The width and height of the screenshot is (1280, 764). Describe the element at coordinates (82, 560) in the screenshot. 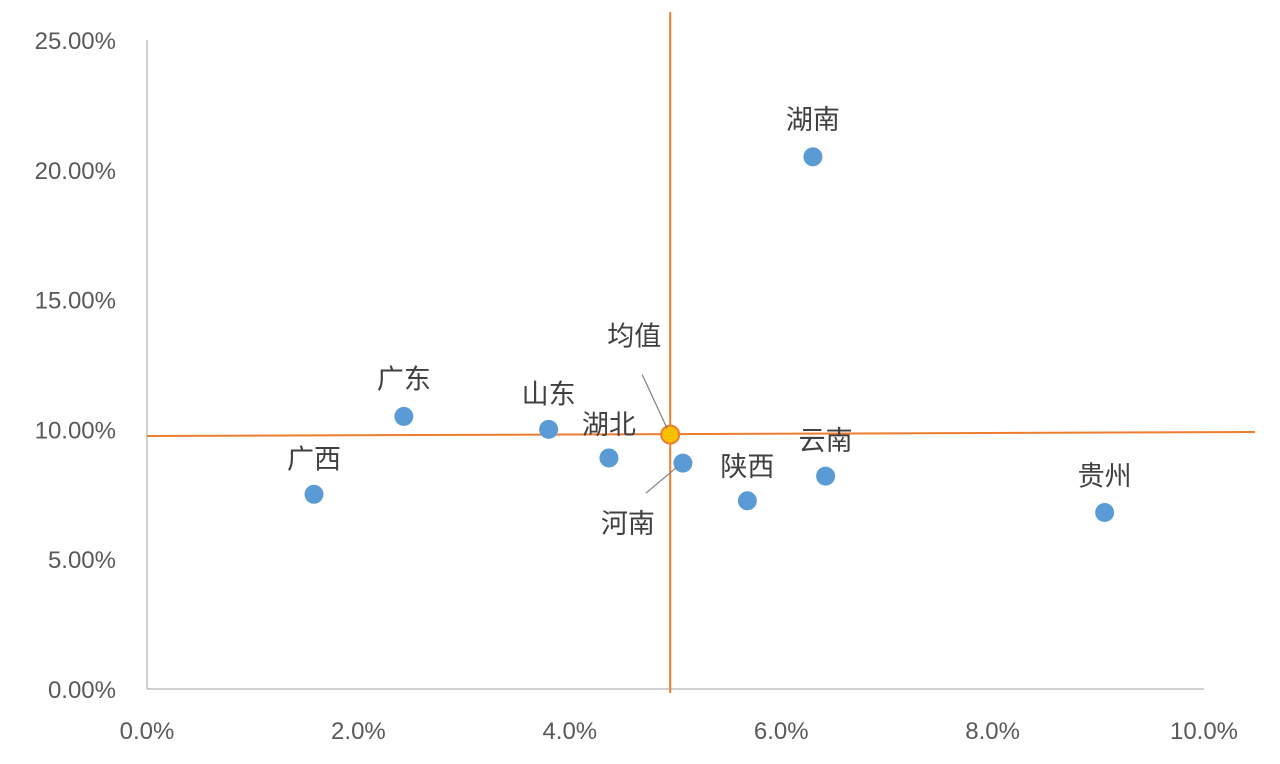

I see `y-tick-label: 5.00%` at that location.